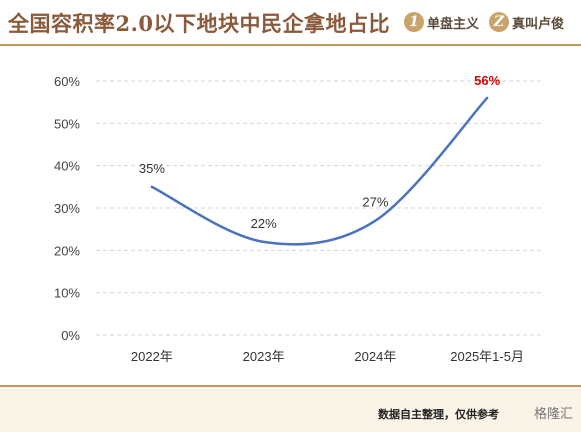 Image resolution: width=581 pixels, height=432 pixels. Describe the element at coordinates (152, 168) in the screenshot. I see `data-label: 35%` at that location.